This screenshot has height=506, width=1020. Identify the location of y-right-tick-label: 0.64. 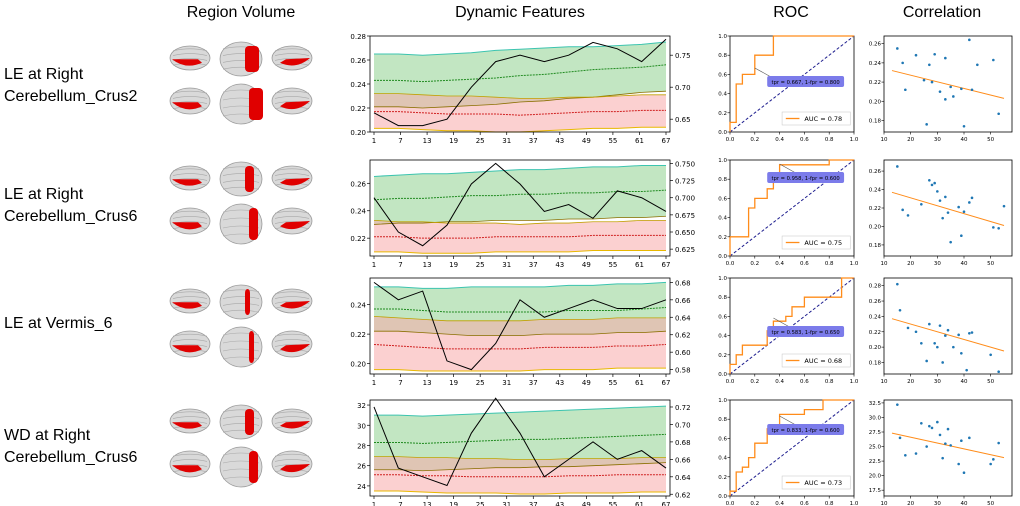
(683, 478).